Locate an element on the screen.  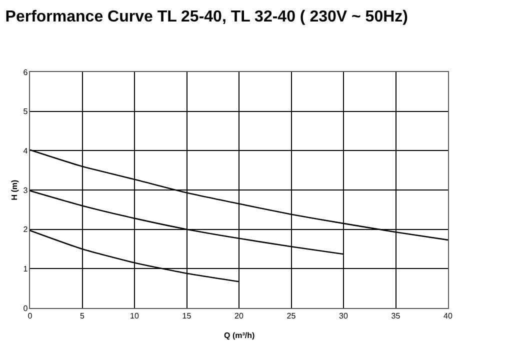
x-tick-label: 15 is located at coordinates (187, 315).